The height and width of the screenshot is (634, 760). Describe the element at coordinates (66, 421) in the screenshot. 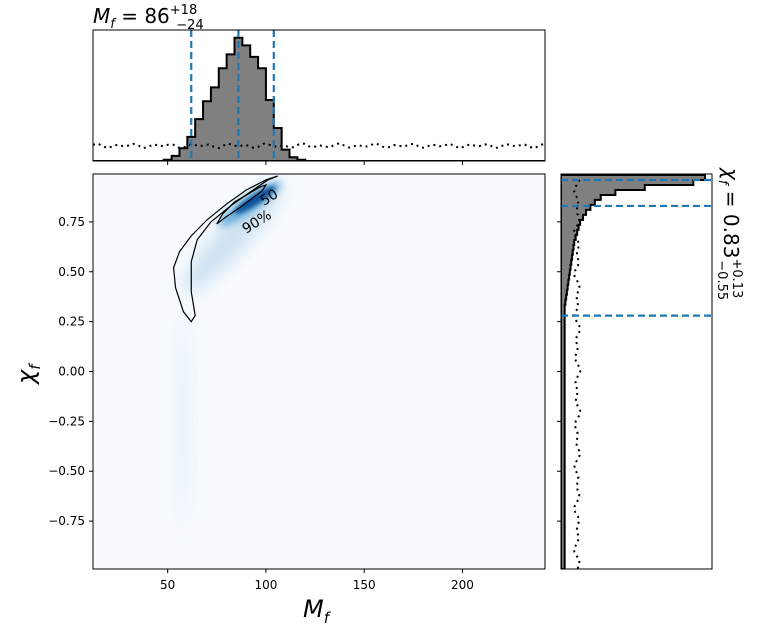

I see `y-tick-label-4: −0.25` at that location.